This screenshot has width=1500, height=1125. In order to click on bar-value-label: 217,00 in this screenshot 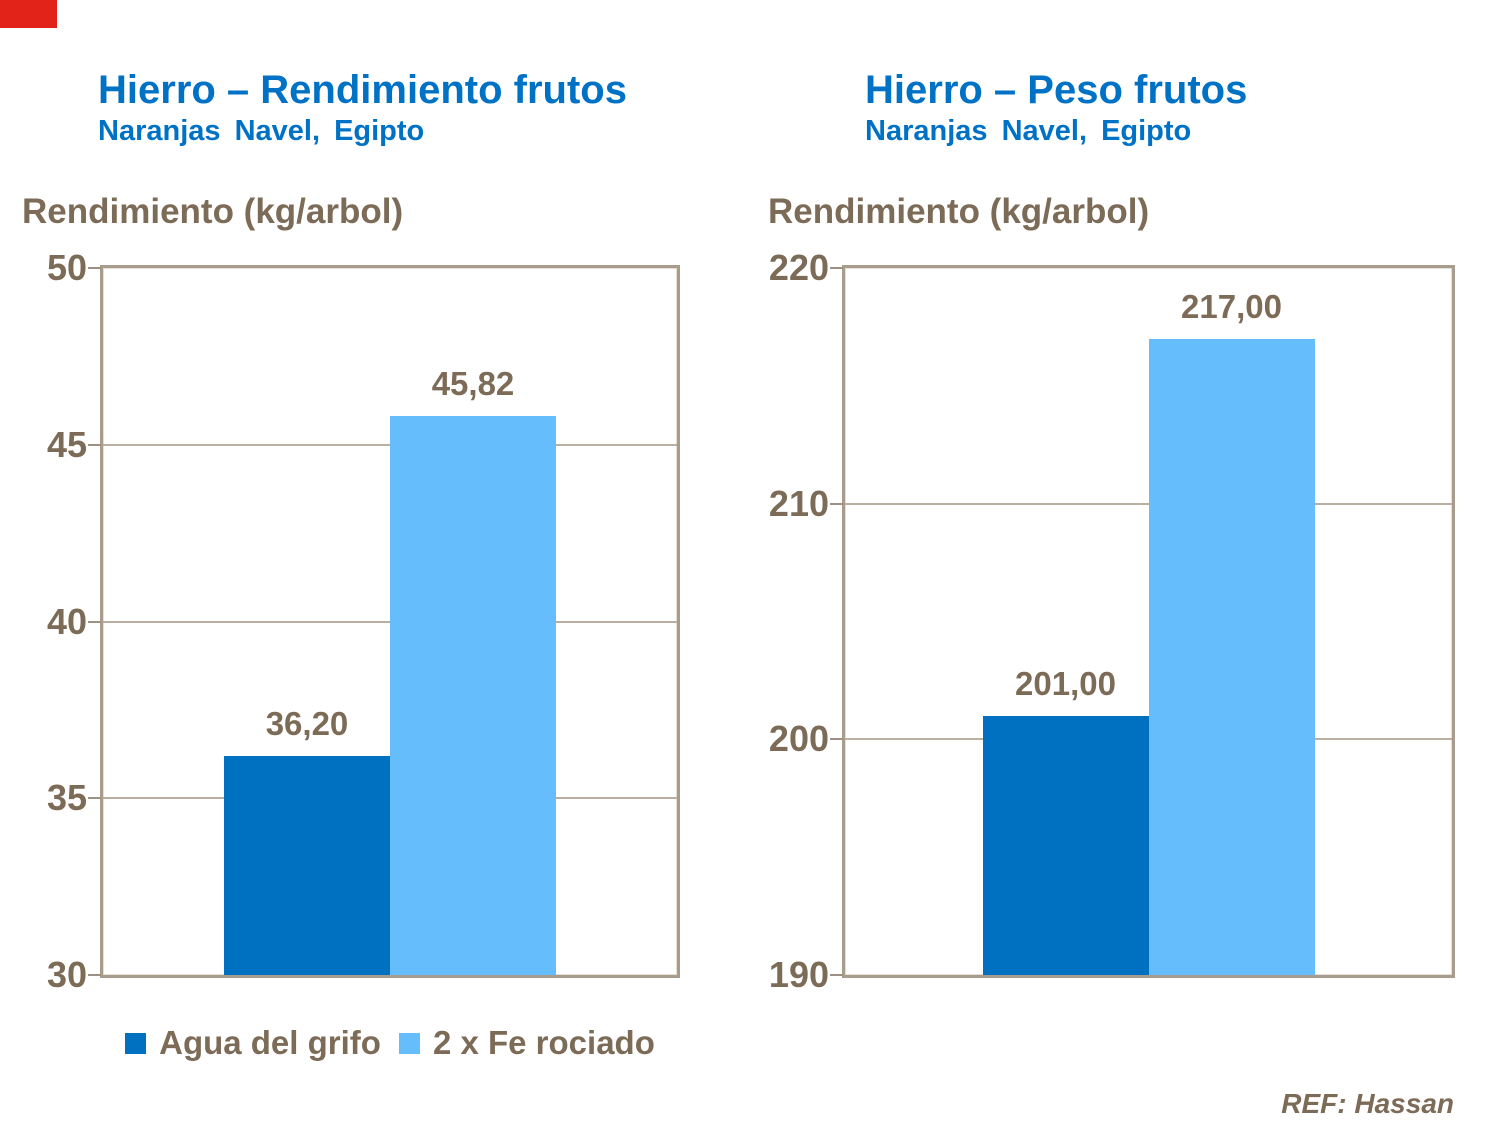, I will do `click(1231, 306)`.